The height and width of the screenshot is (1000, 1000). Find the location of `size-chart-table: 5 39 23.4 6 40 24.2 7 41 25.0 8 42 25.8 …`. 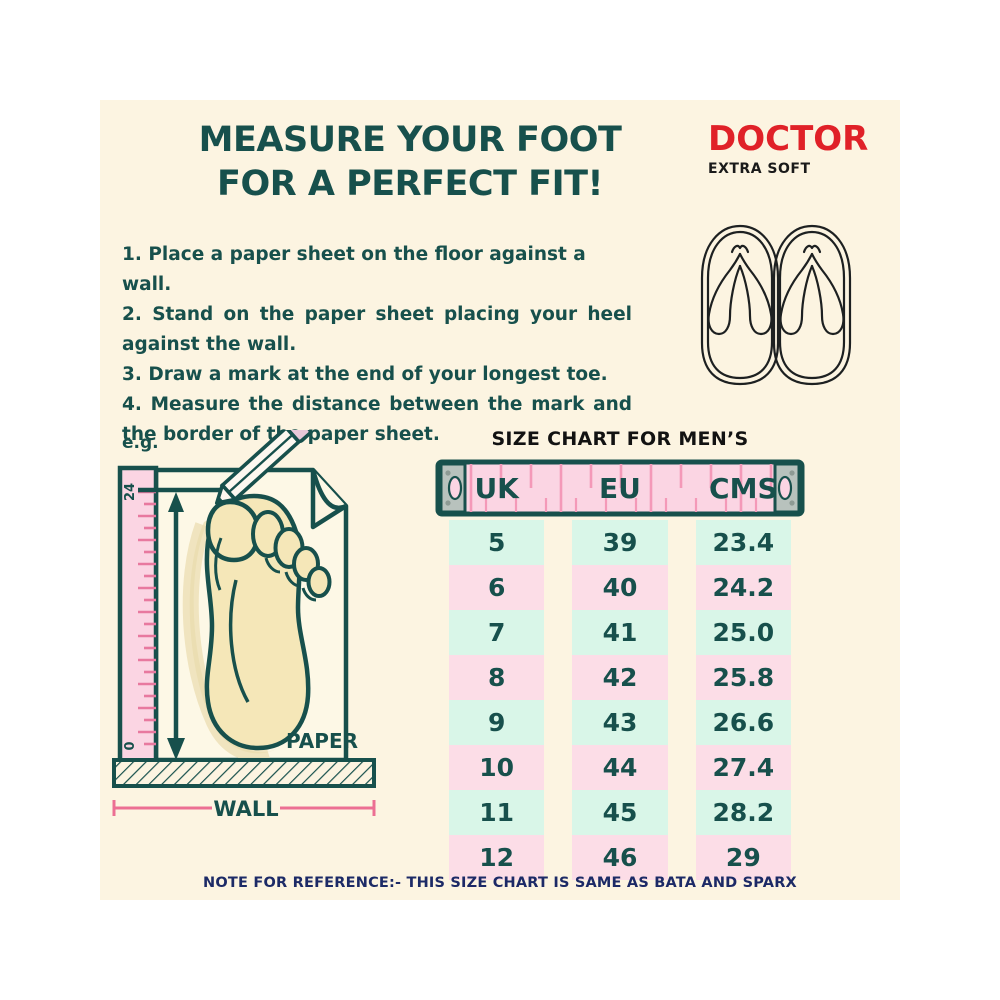

size-chart-table: 5 39 23.4 6 40 24.2 7 41 25.0 8 42 25.8 … is located at coordinates (620, 700).